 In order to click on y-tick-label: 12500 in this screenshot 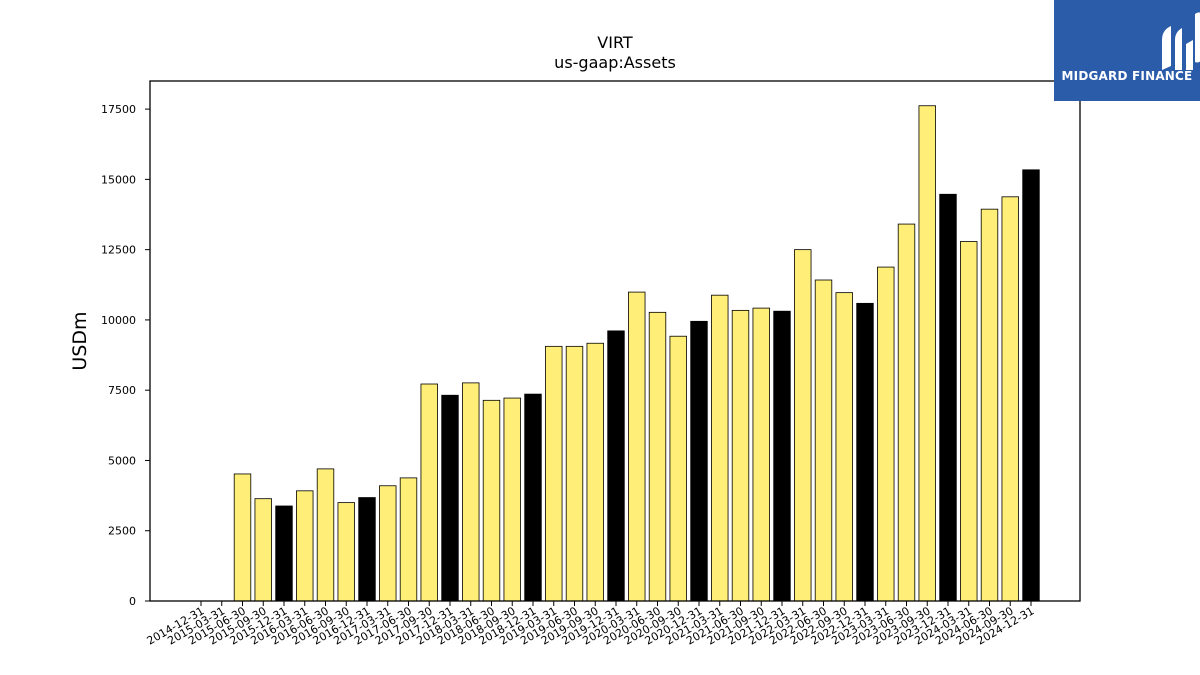, I will do `click(118, 250)`.